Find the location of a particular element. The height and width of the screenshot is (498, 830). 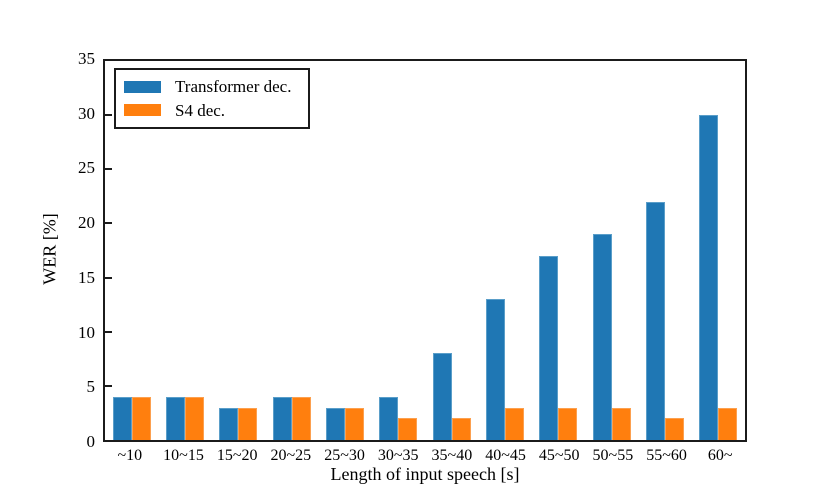

y-tick-label: 25 is located at coordinates (86, 168).